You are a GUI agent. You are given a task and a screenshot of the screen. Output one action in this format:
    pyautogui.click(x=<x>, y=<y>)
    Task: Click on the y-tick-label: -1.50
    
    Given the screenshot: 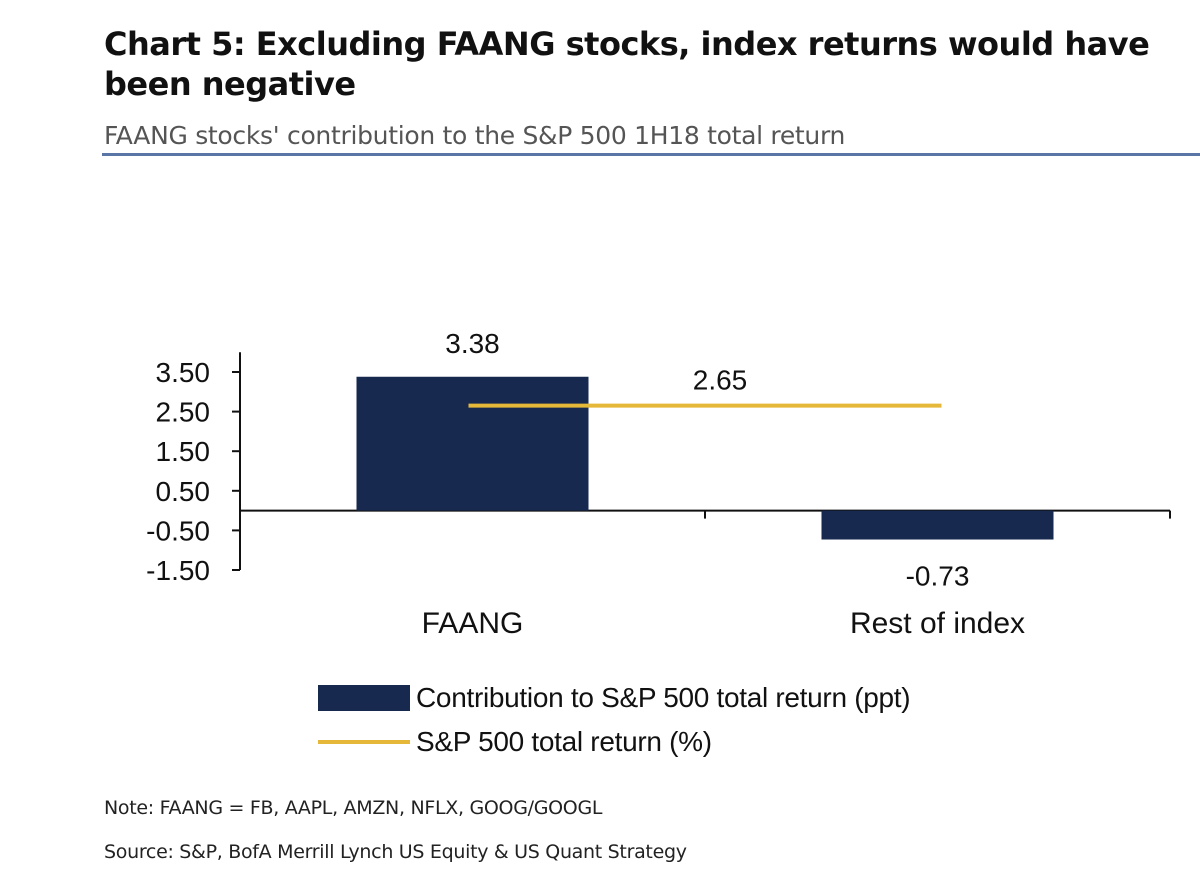 What is the action you would take?
    pyautogui.click(x=178, y=570)
    